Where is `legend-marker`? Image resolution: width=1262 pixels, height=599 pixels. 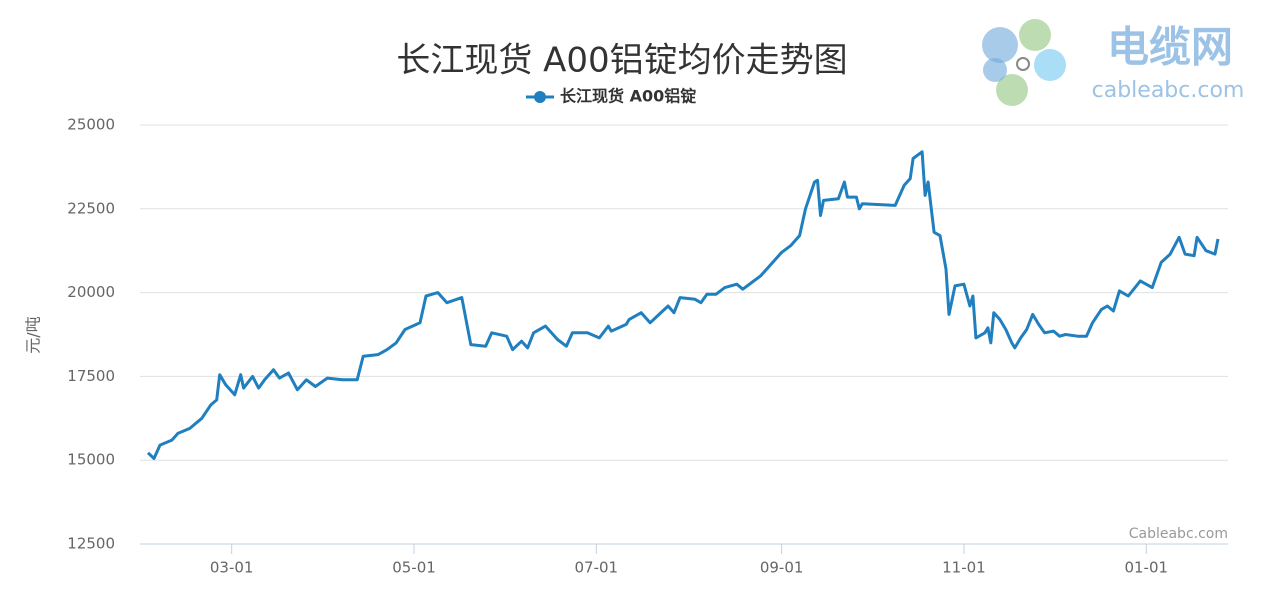
legend-marker is located at coordinates (540, 97).